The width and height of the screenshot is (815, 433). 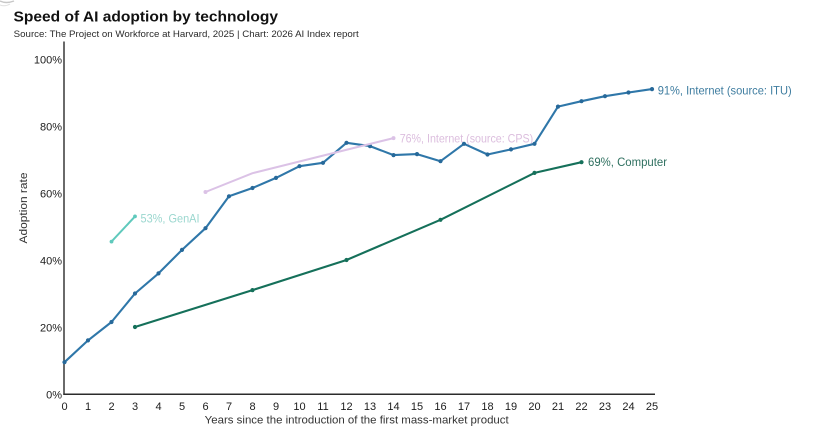 What do you see at coordinates (205, 407) in the screenshot?
I see `svg-text: 6` at bounding box center [205, 407].